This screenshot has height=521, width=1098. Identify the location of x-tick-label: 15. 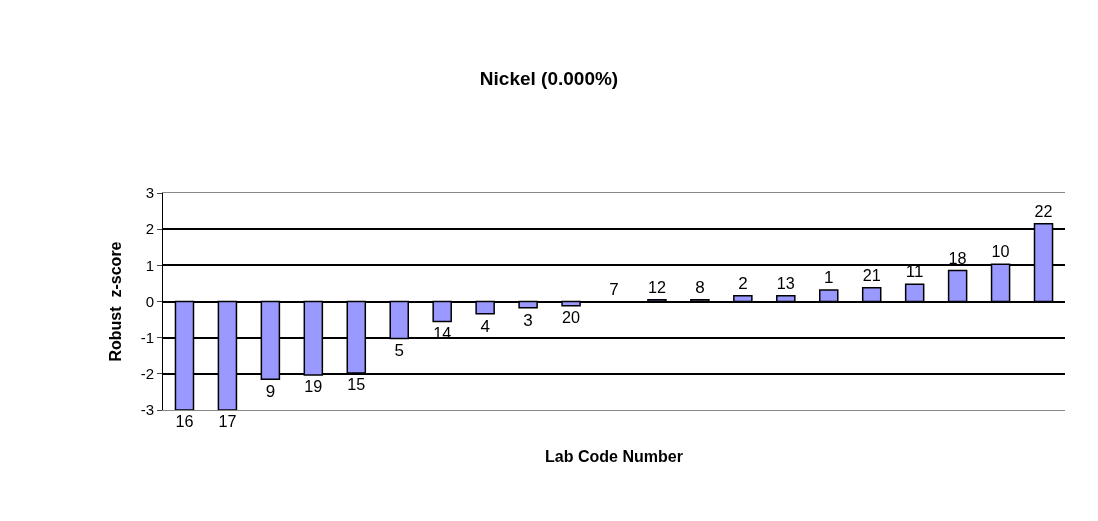
(356, 384).